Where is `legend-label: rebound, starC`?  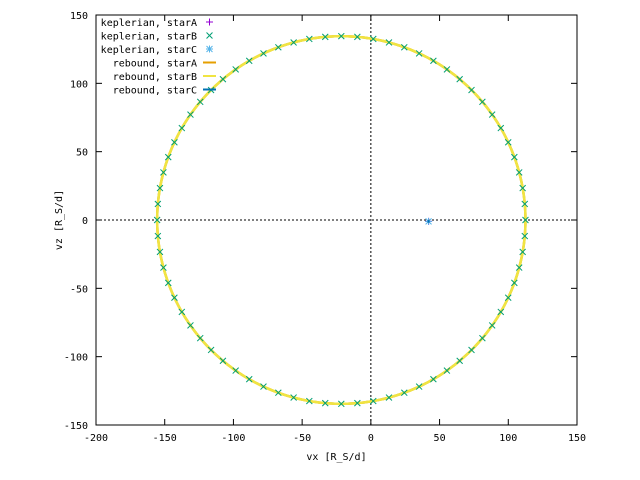 legend-label: rebound, starC is located at coordinates (155, 91).